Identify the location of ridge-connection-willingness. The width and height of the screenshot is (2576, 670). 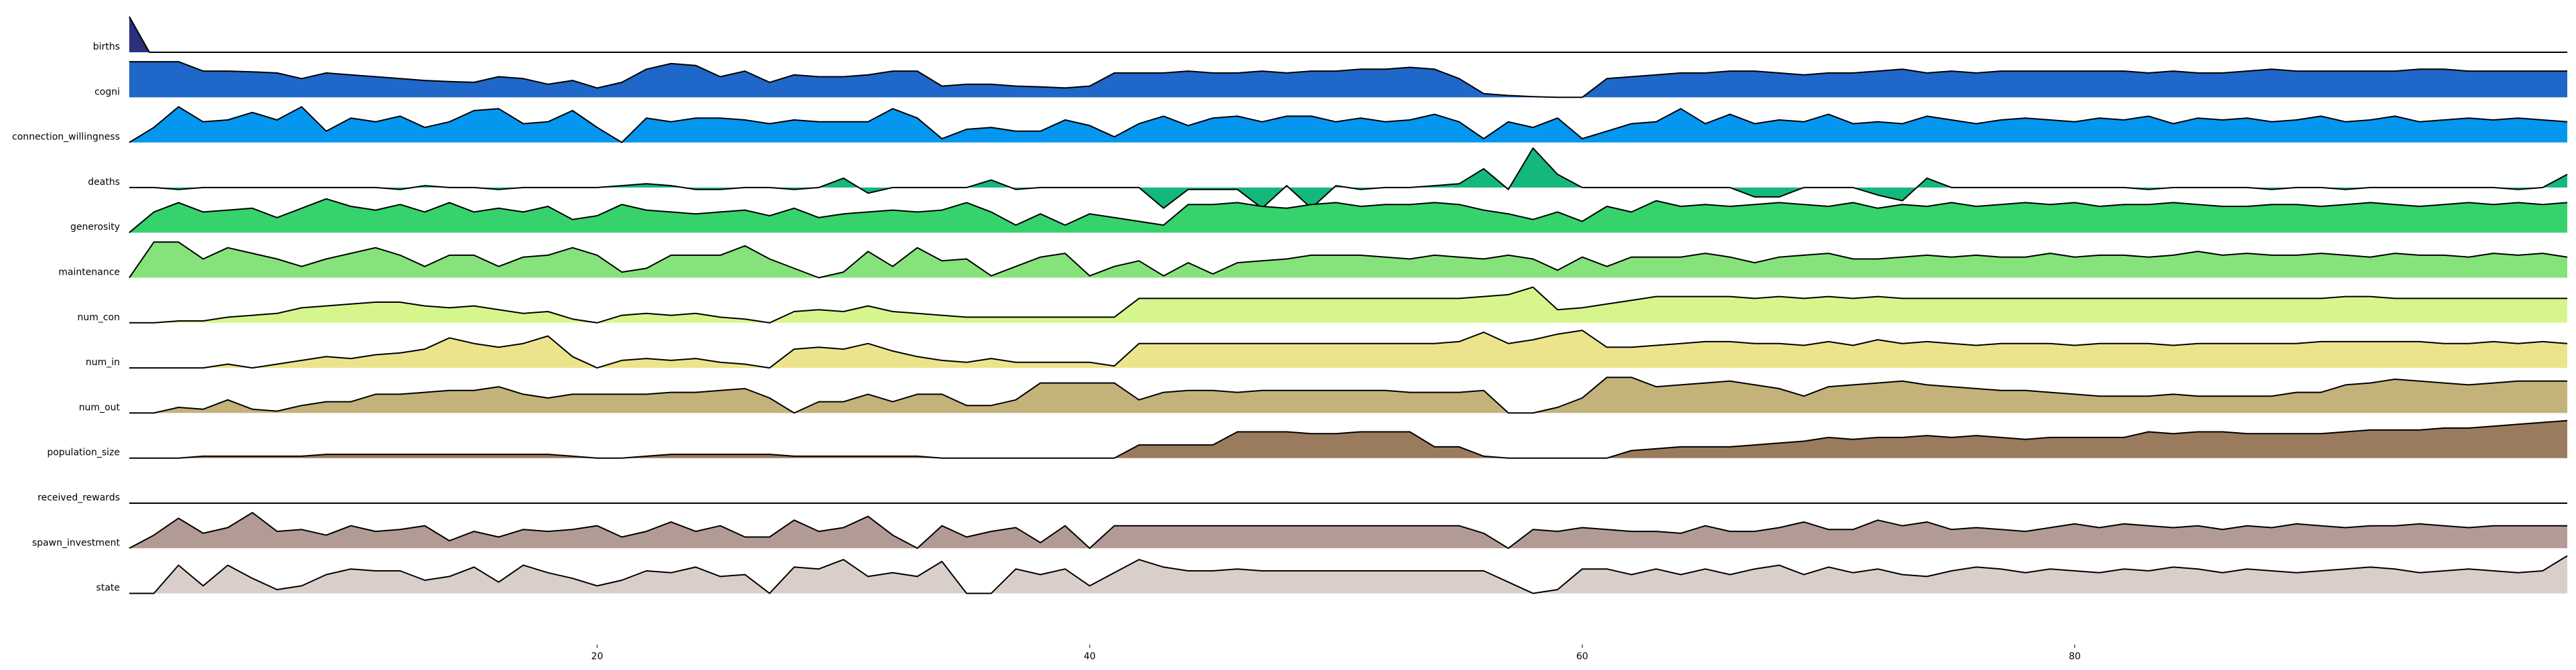
(1348, 125).